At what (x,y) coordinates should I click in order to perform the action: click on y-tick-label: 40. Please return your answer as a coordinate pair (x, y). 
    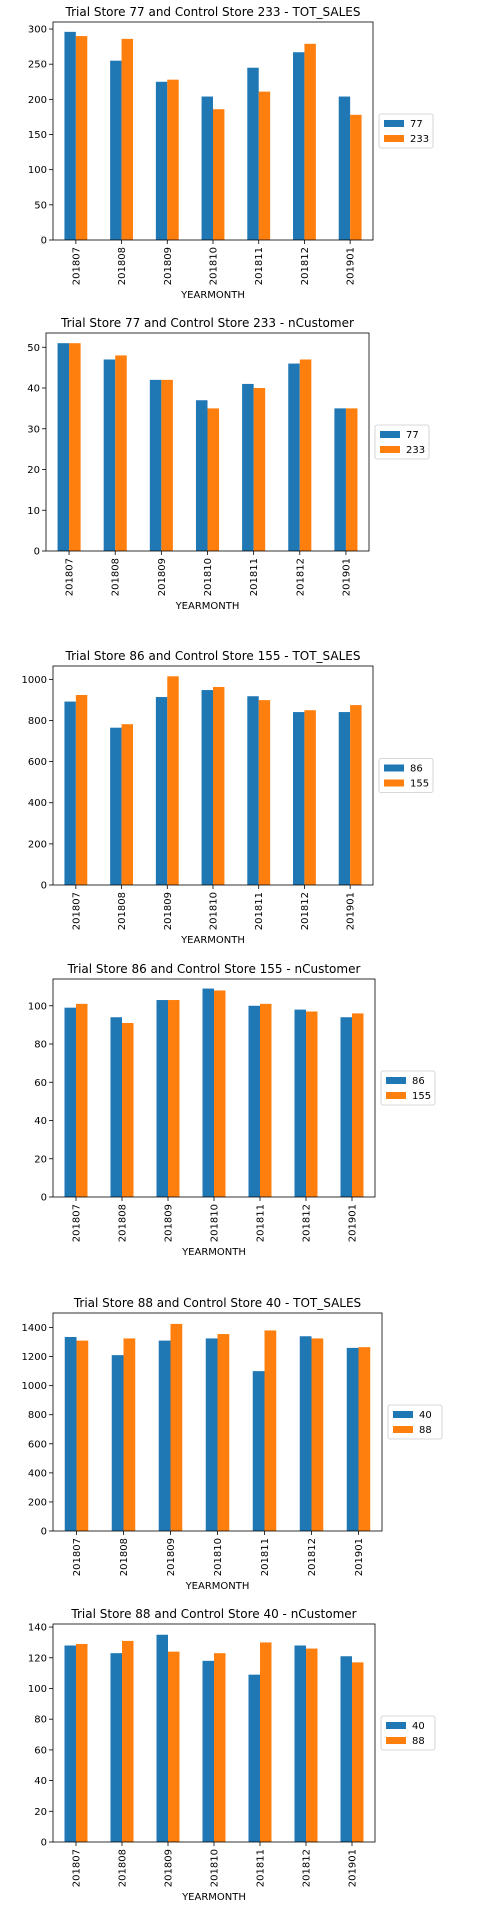
    Looking at the image, I should click on (40, 1781).